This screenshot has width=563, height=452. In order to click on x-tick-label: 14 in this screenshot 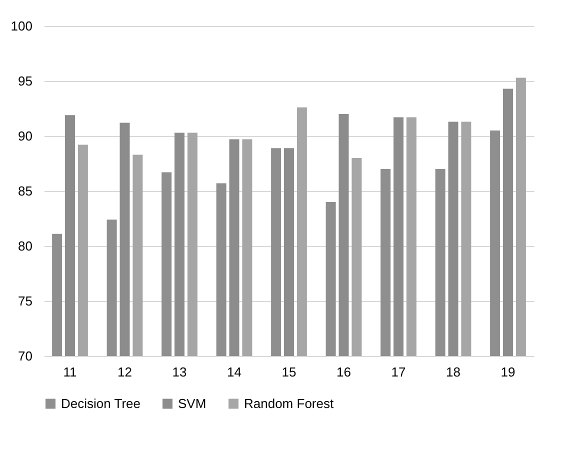, I will do `click(234, 372)`.